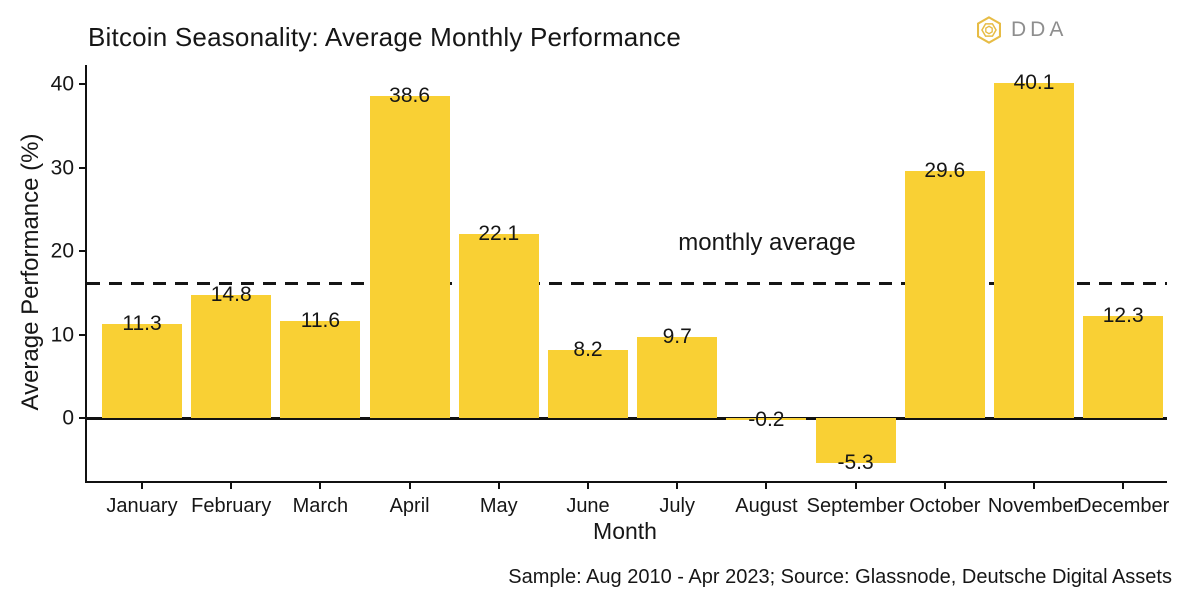 The width and height of the screenshot is (1200, 600). What do you see at coordinates (945, 506) in the screenshot?
I see `x-tick-label: October` at bounding box center [945, 506].